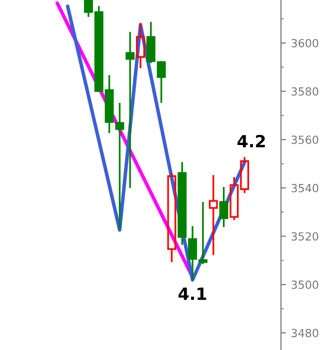 The height and width of the screenshot is (350, 329). Describe the element at coordinates (192, 294) in the screenshot. I see `annotation: 4.1` at that location.